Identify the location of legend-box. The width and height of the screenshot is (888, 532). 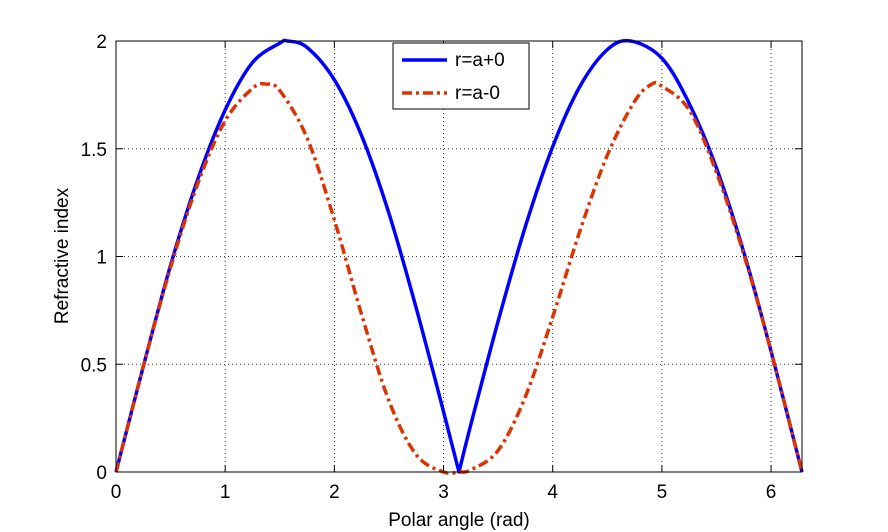
(461, 76).